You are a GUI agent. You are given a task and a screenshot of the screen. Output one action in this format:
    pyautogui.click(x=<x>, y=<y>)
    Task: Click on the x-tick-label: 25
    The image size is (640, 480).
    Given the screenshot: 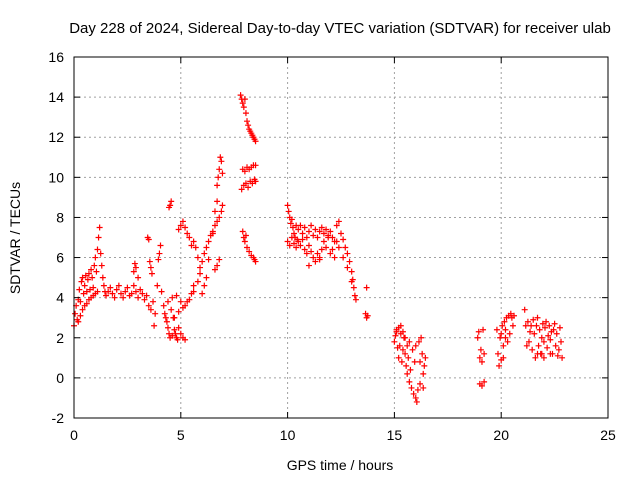 What is the action you would take?
    pyautogui.click(x=608, y=435)
    